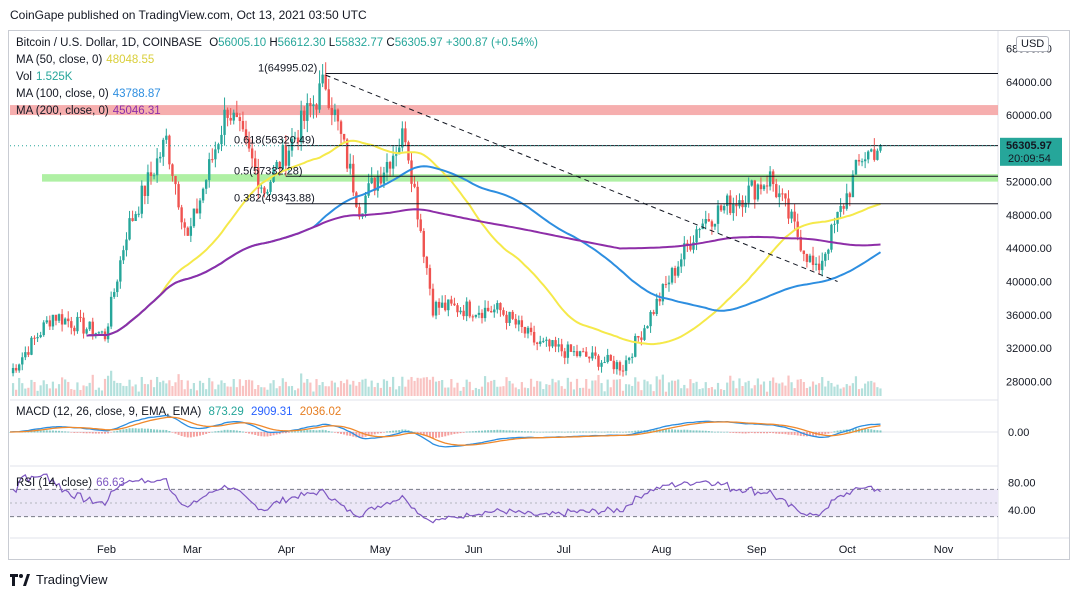 This screenshot has height=598, width=1079. Describe the element at coordinates (1033, 44) in the screenshot. I see `currency-badge: USD` at that location.